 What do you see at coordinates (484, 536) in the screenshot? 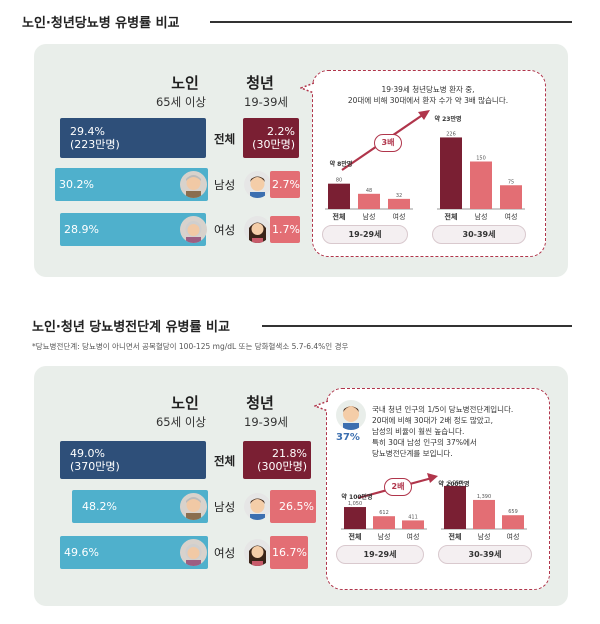
I see `s2-callout-category-label-5: 남성` at bounding box center [484, 536].